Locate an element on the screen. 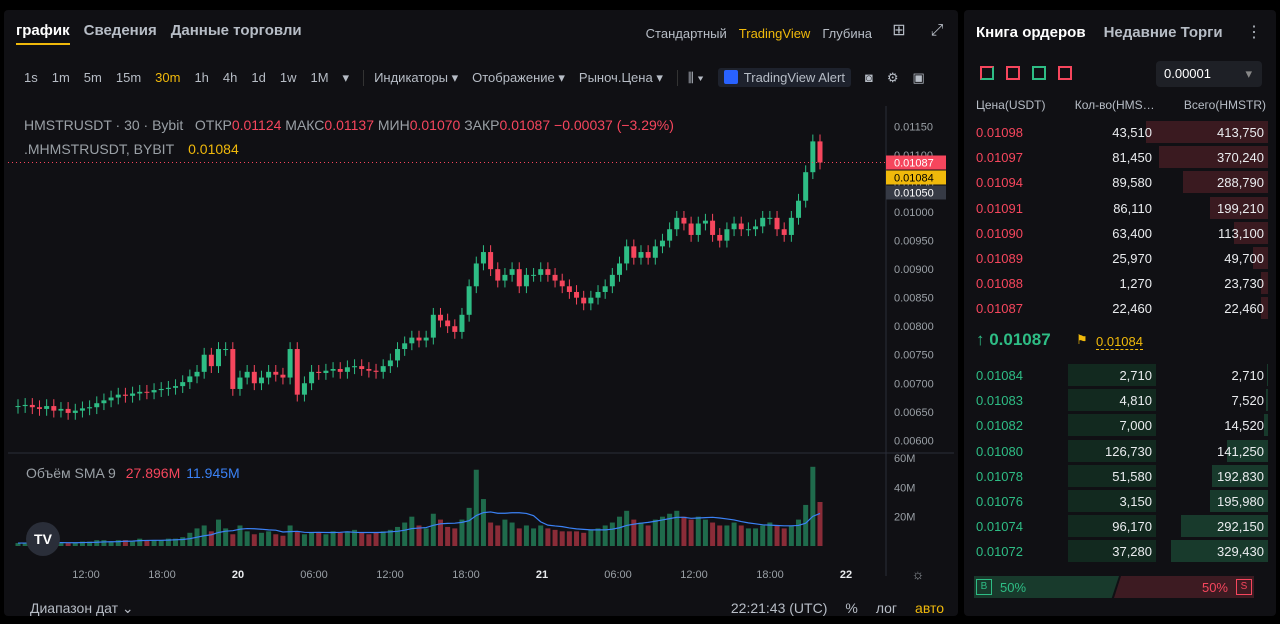 The height and width of the screenshot is (624, 1280). total-cell: 141,250 is located at coordinates (1240, 451).